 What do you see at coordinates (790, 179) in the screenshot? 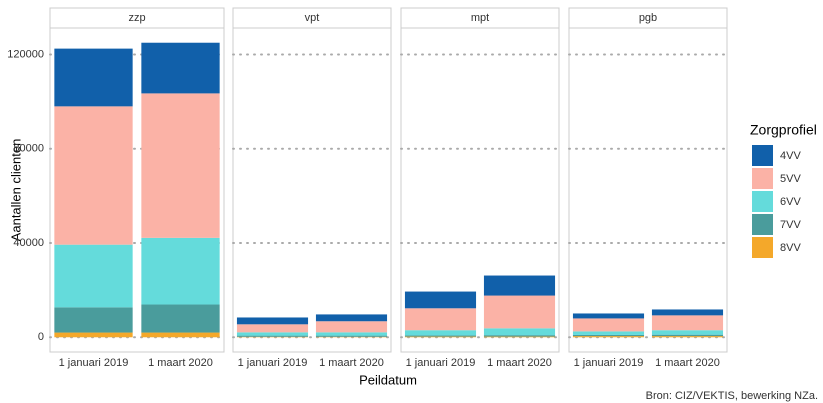
I see `legend-label: 5VV` at bounding box center [790, 179].